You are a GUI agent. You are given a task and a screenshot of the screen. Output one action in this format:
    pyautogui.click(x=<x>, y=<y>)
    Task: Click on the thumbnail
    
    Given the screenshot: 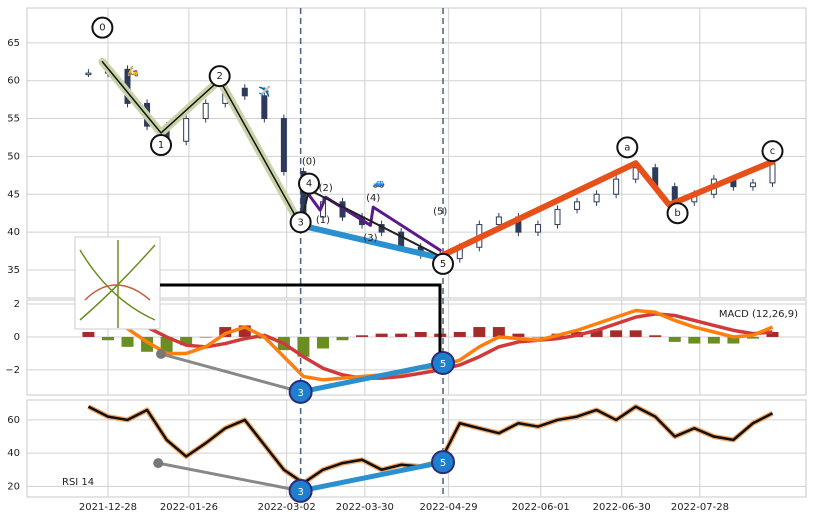 What is the action you would take?
    pyautogui.click(x=117, y=283)
    